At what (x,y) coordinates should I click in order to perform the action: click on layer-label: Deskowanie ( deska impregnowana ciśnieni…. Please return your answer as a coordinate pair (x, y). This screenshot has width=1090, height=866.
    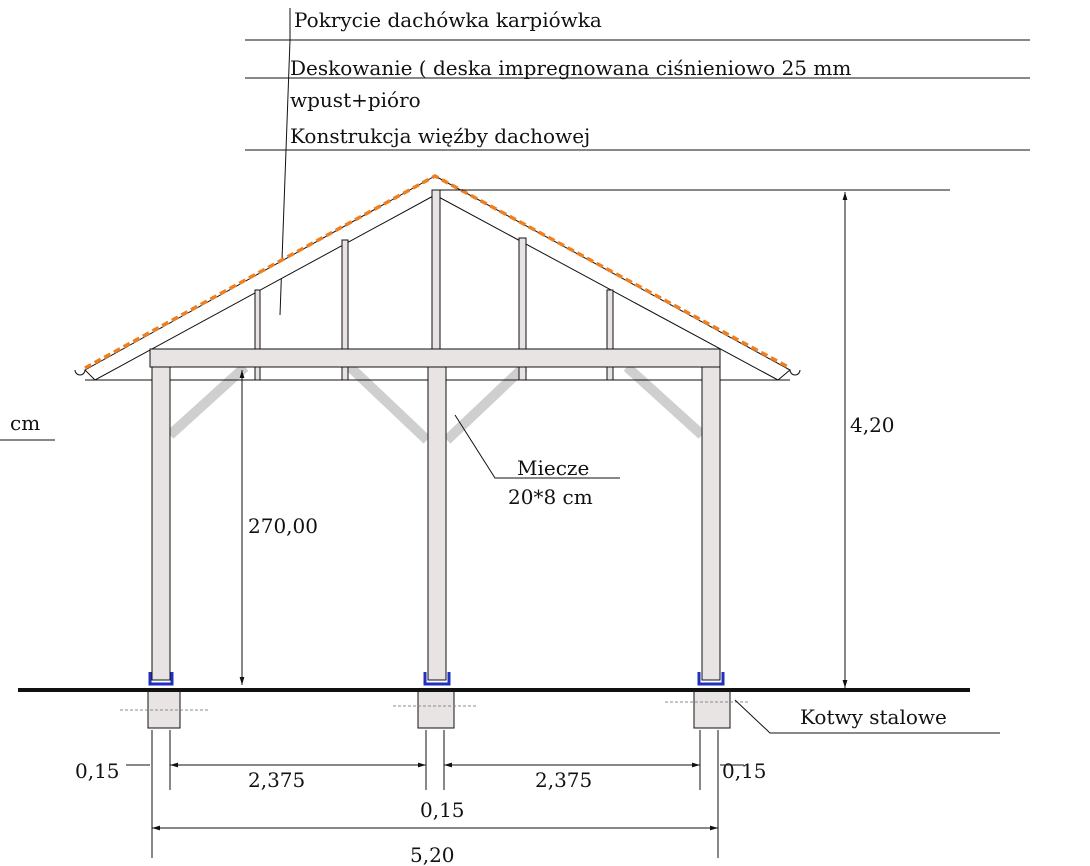
    Looking at the image, I should click on (570, 68).